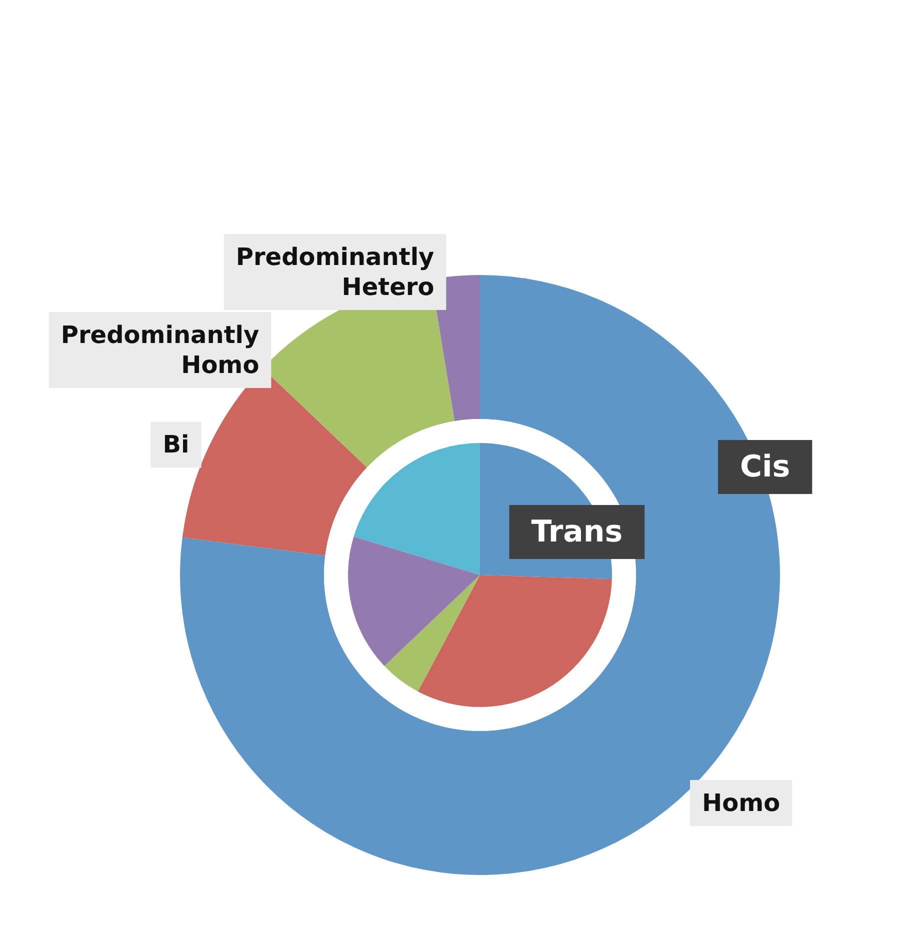 Image resolution: width=900 pixels, height=952 pixels. I want to click on slice-label: Homo, so click(741, 803).